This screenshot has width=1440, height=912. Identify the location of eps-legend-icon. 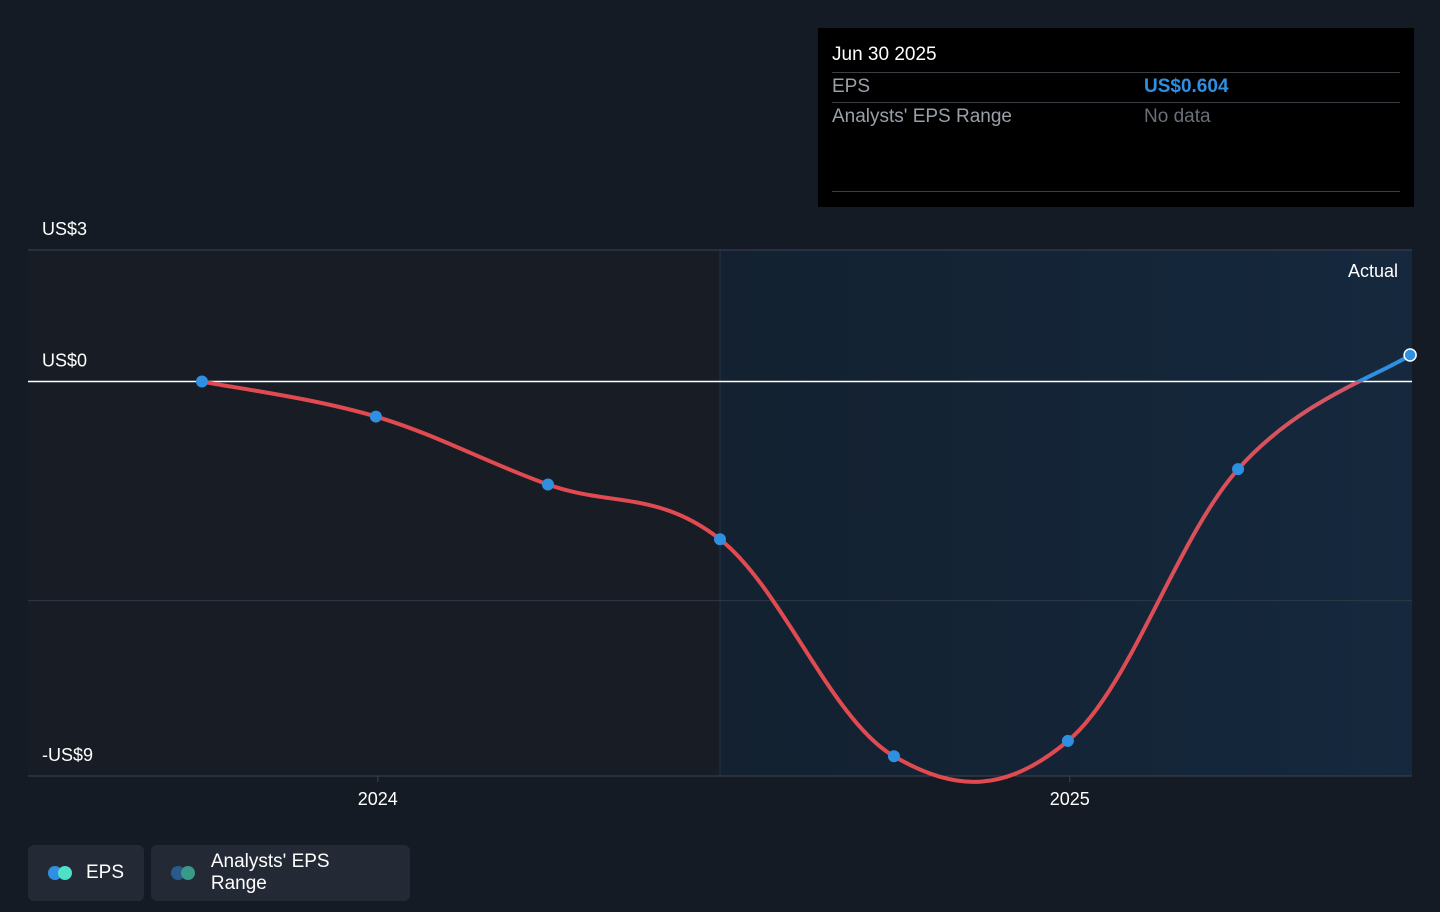
(61, 873).